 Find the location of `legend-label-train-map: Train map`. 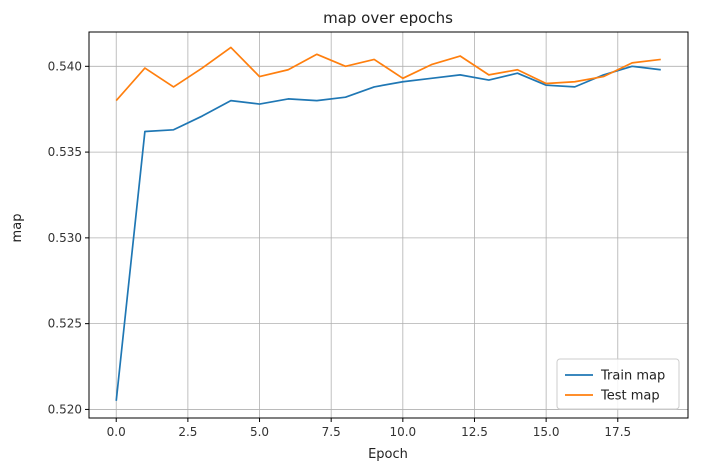

legend-label-train-map: Train map is located at coordinates (632, 376).